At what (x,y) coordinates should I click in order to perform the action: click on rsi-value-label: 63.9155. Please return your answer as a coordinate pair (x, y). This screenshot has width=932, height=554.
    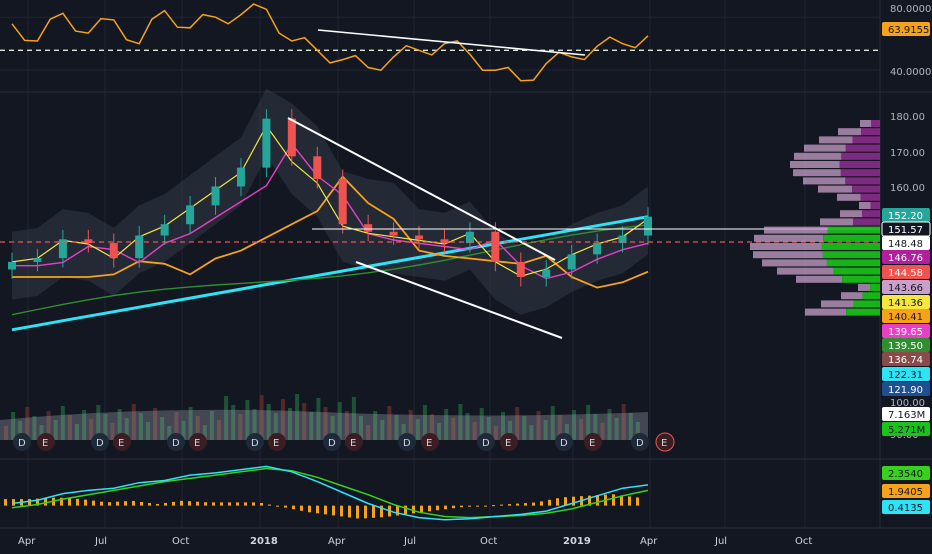
    Looking at the image, I should click on (908, 30).